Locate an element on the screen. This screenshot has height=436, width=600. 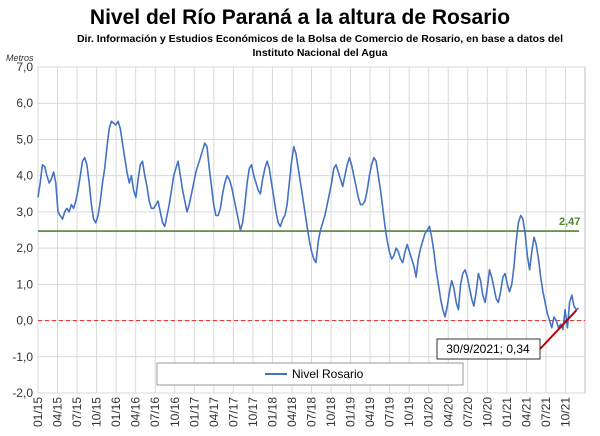
y-tick-label: 4,0 is located at coordinates (24, 176).